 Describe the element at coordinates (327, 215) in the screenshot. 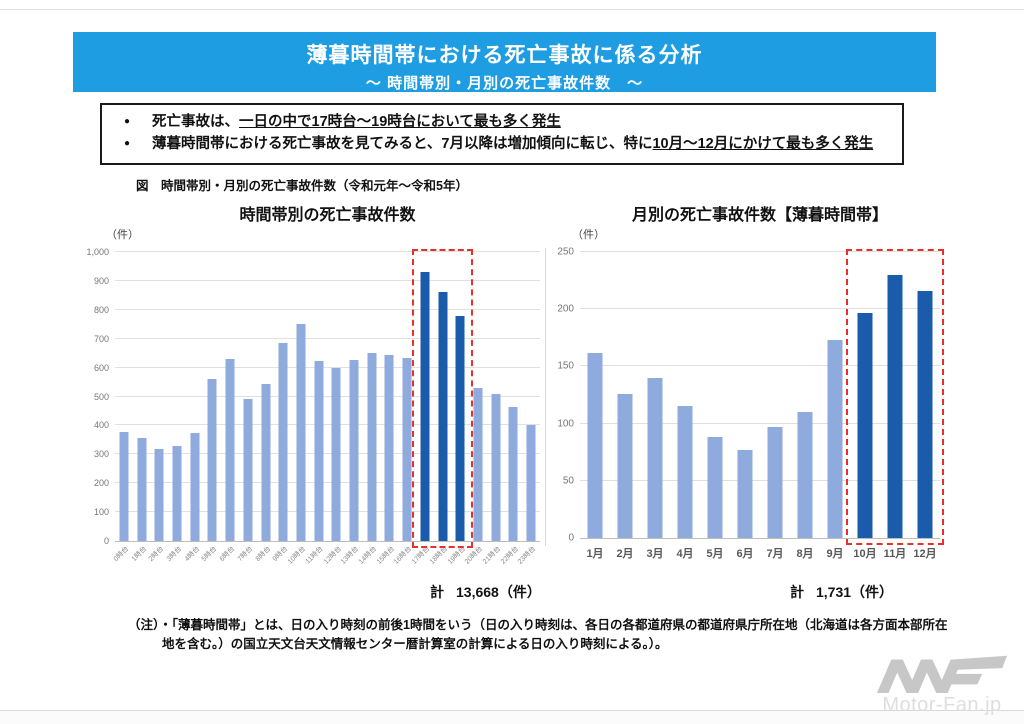

I see `hourly-chart-title: 時間帯別の死亡事故件数` at that location.